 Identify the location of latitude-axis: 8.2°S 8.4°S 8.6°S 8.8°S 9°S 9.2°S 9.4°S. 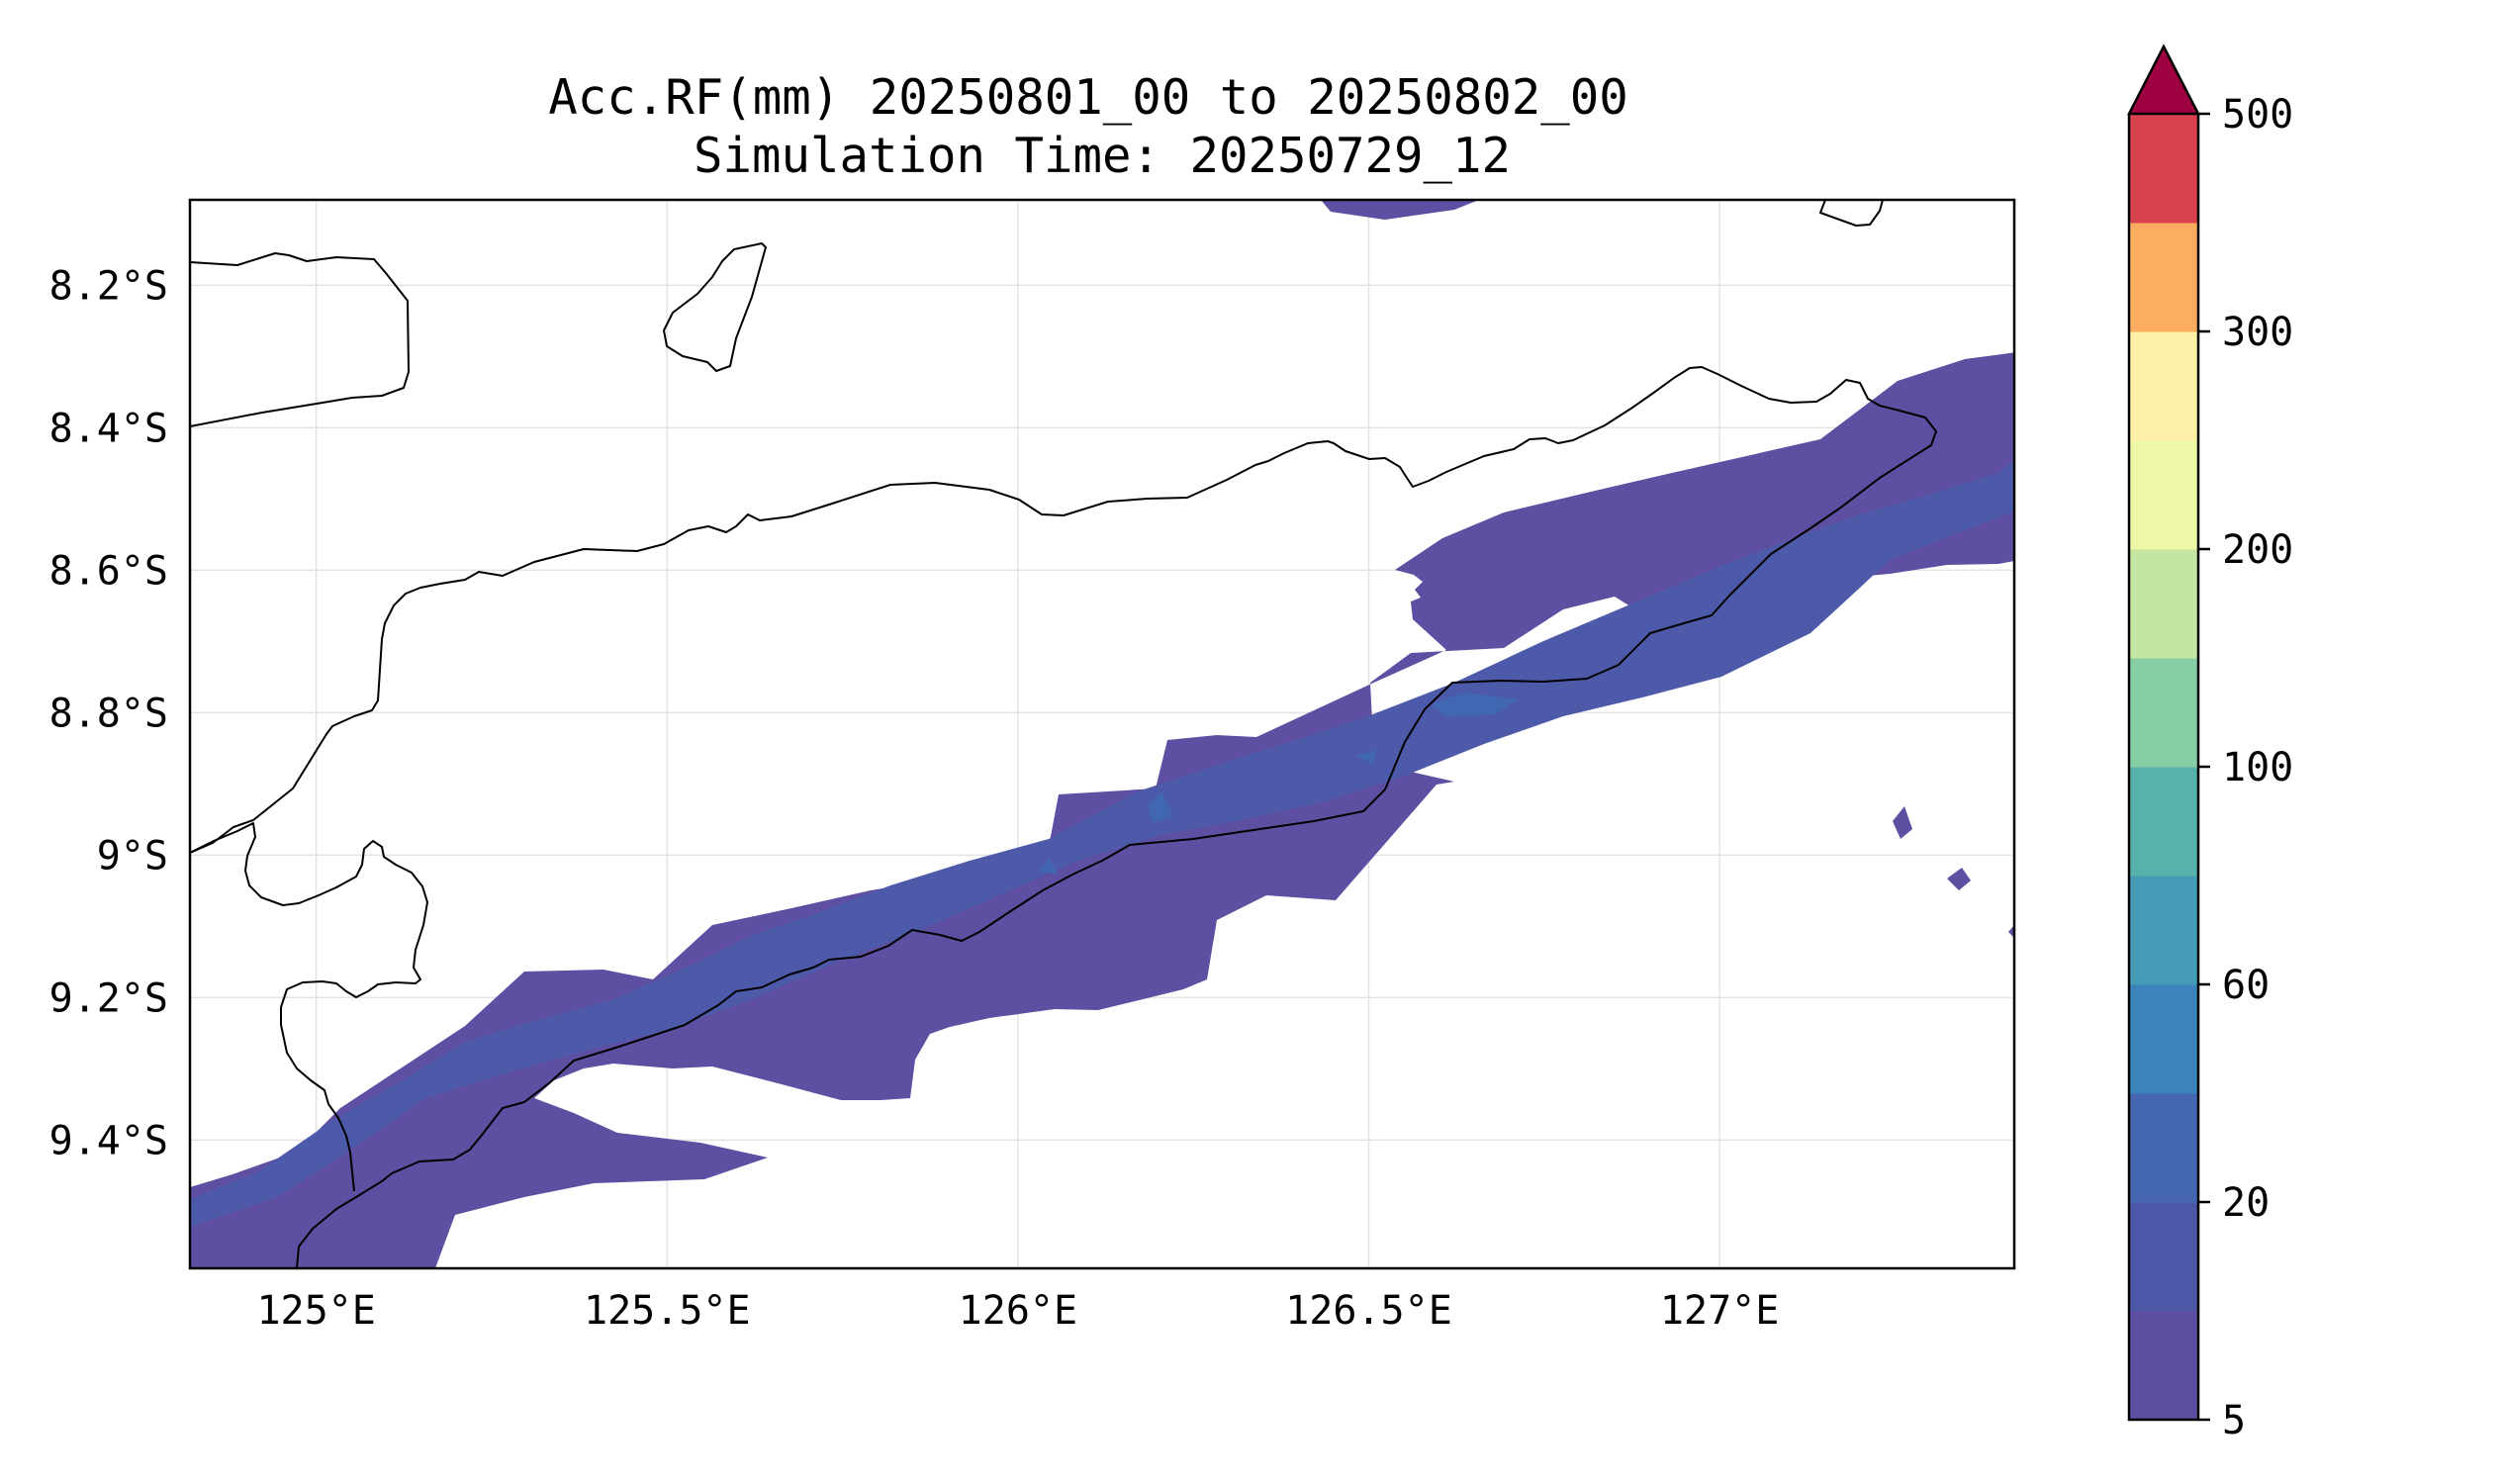
(108, 713).